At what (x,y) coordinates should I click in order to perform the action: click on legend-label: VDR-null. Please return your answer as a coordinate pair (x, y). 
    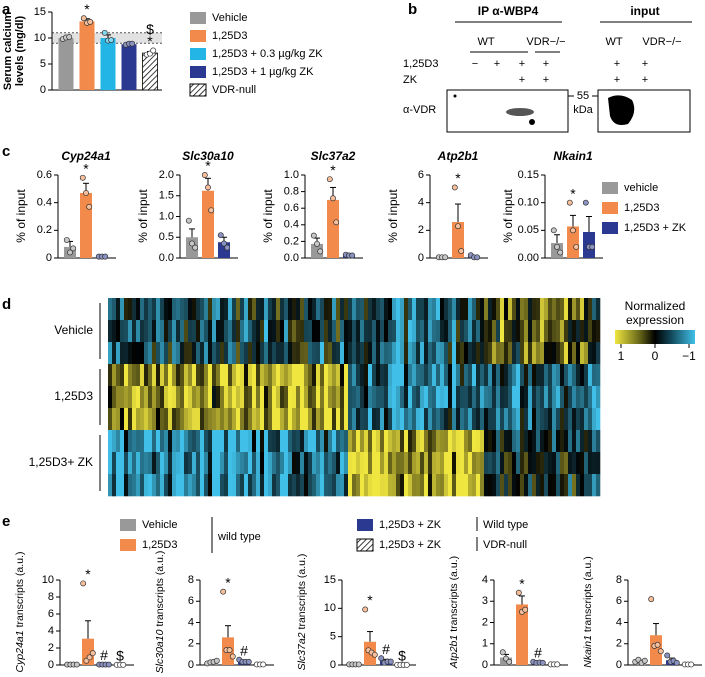
    Looking at the image, I should click on (234, 90).